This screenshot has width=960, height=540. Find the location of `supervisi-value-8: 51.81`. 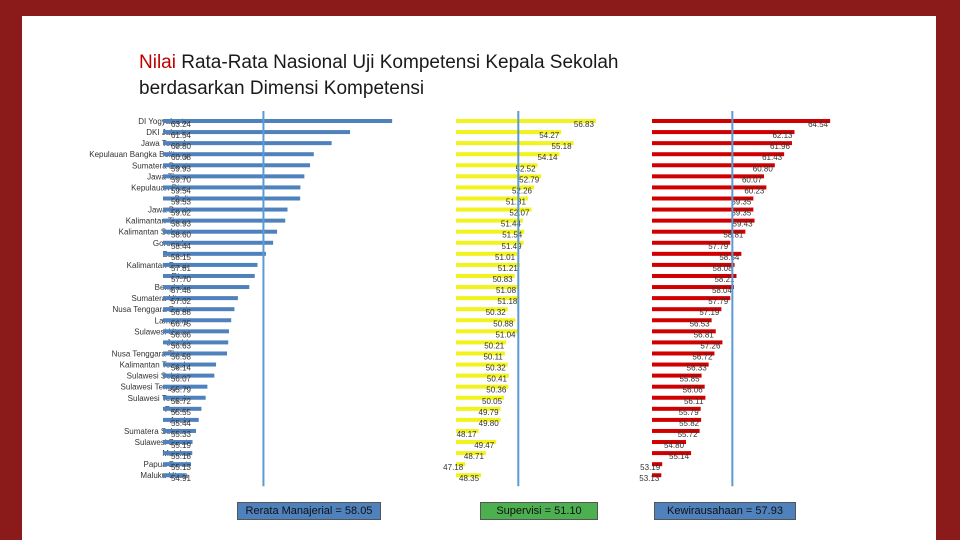

supervisi-value-8: 51.81 is located at coordinates (516, 201).